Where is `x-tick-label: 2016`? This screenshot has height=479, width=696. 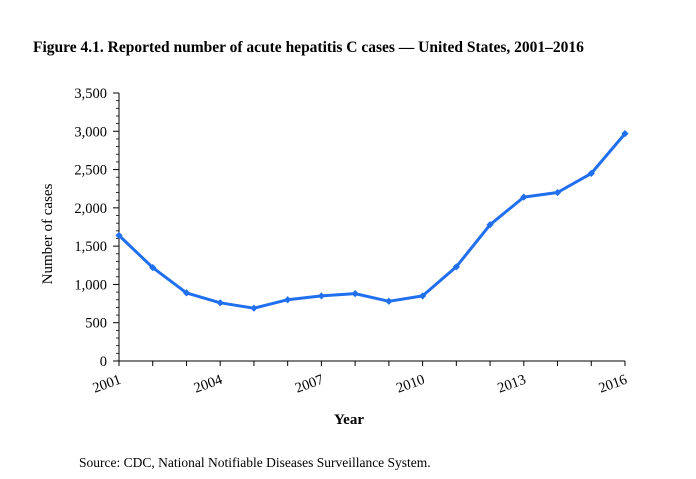 x-tick-label: 2016 is located at coordinates (613, 384).